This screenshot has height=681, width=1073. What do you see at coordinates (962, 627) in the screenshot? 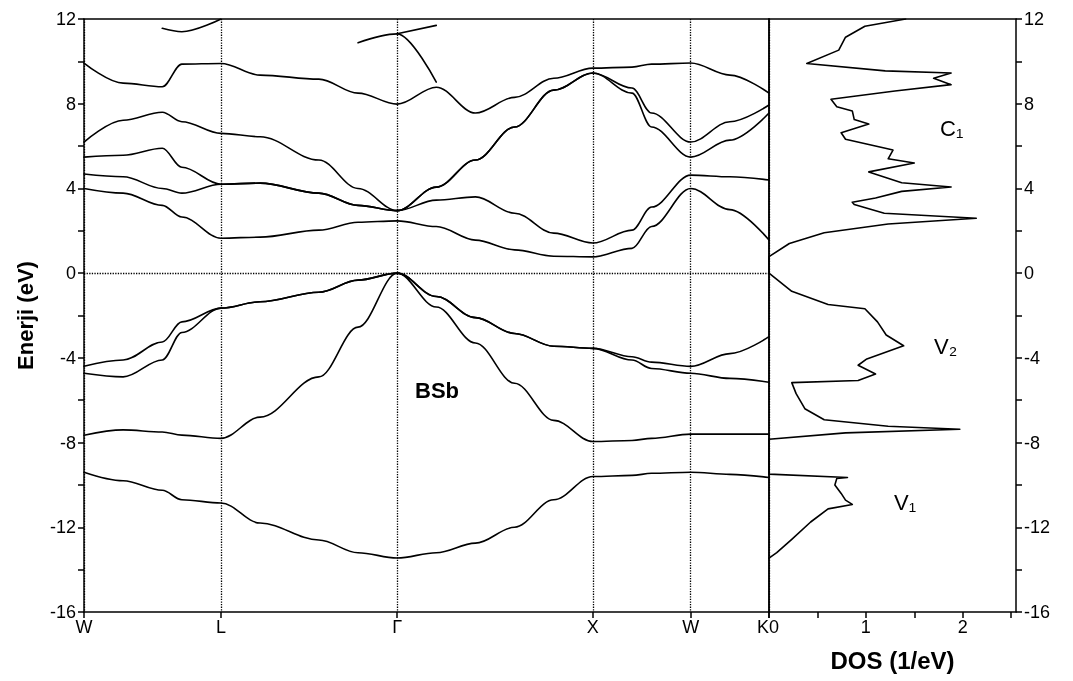
I see `x-tick-label: 2` at bounding box center [962, 627].